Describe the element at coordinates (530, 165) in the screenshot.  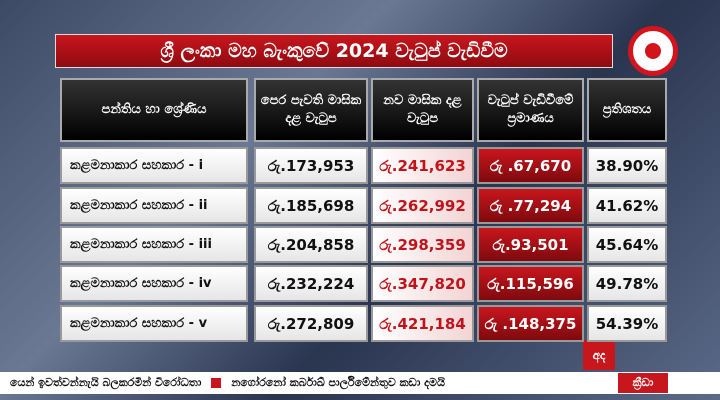
I see `table-cell: රු .67,670` at that location.